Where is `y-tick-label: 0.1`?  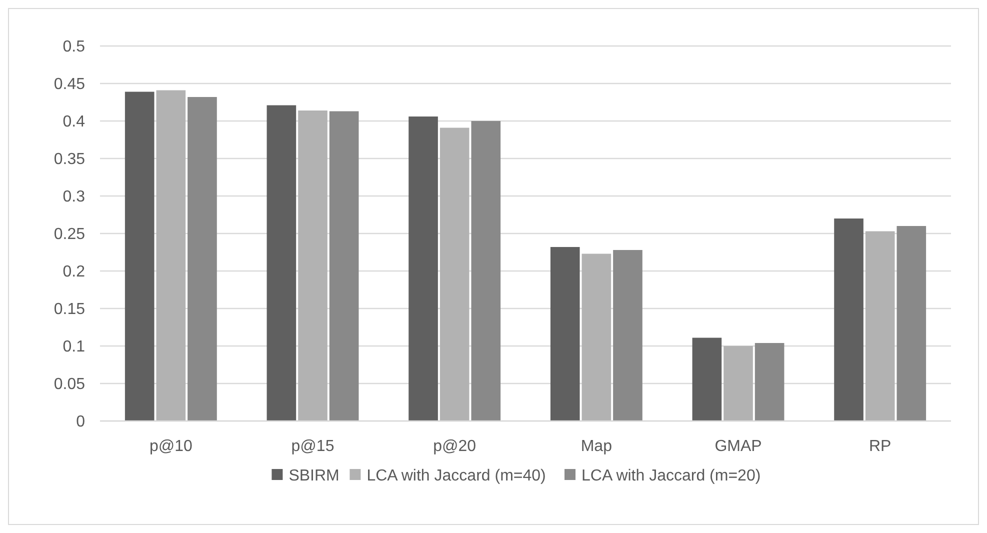 y-tick-label: 0.1 is located at coordinates (74, 347).